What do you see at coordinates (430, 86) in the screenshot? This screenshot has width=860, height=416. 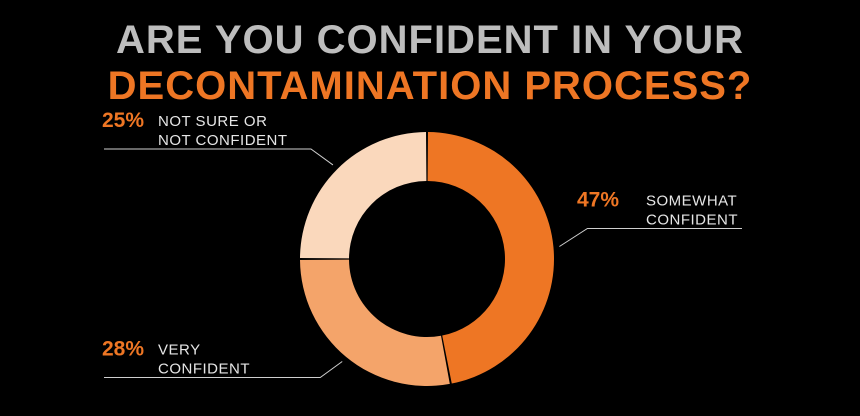 I see `chart-title-line-2: DECONTAMINATION PROCESS?` at bounding box center [430, 86].